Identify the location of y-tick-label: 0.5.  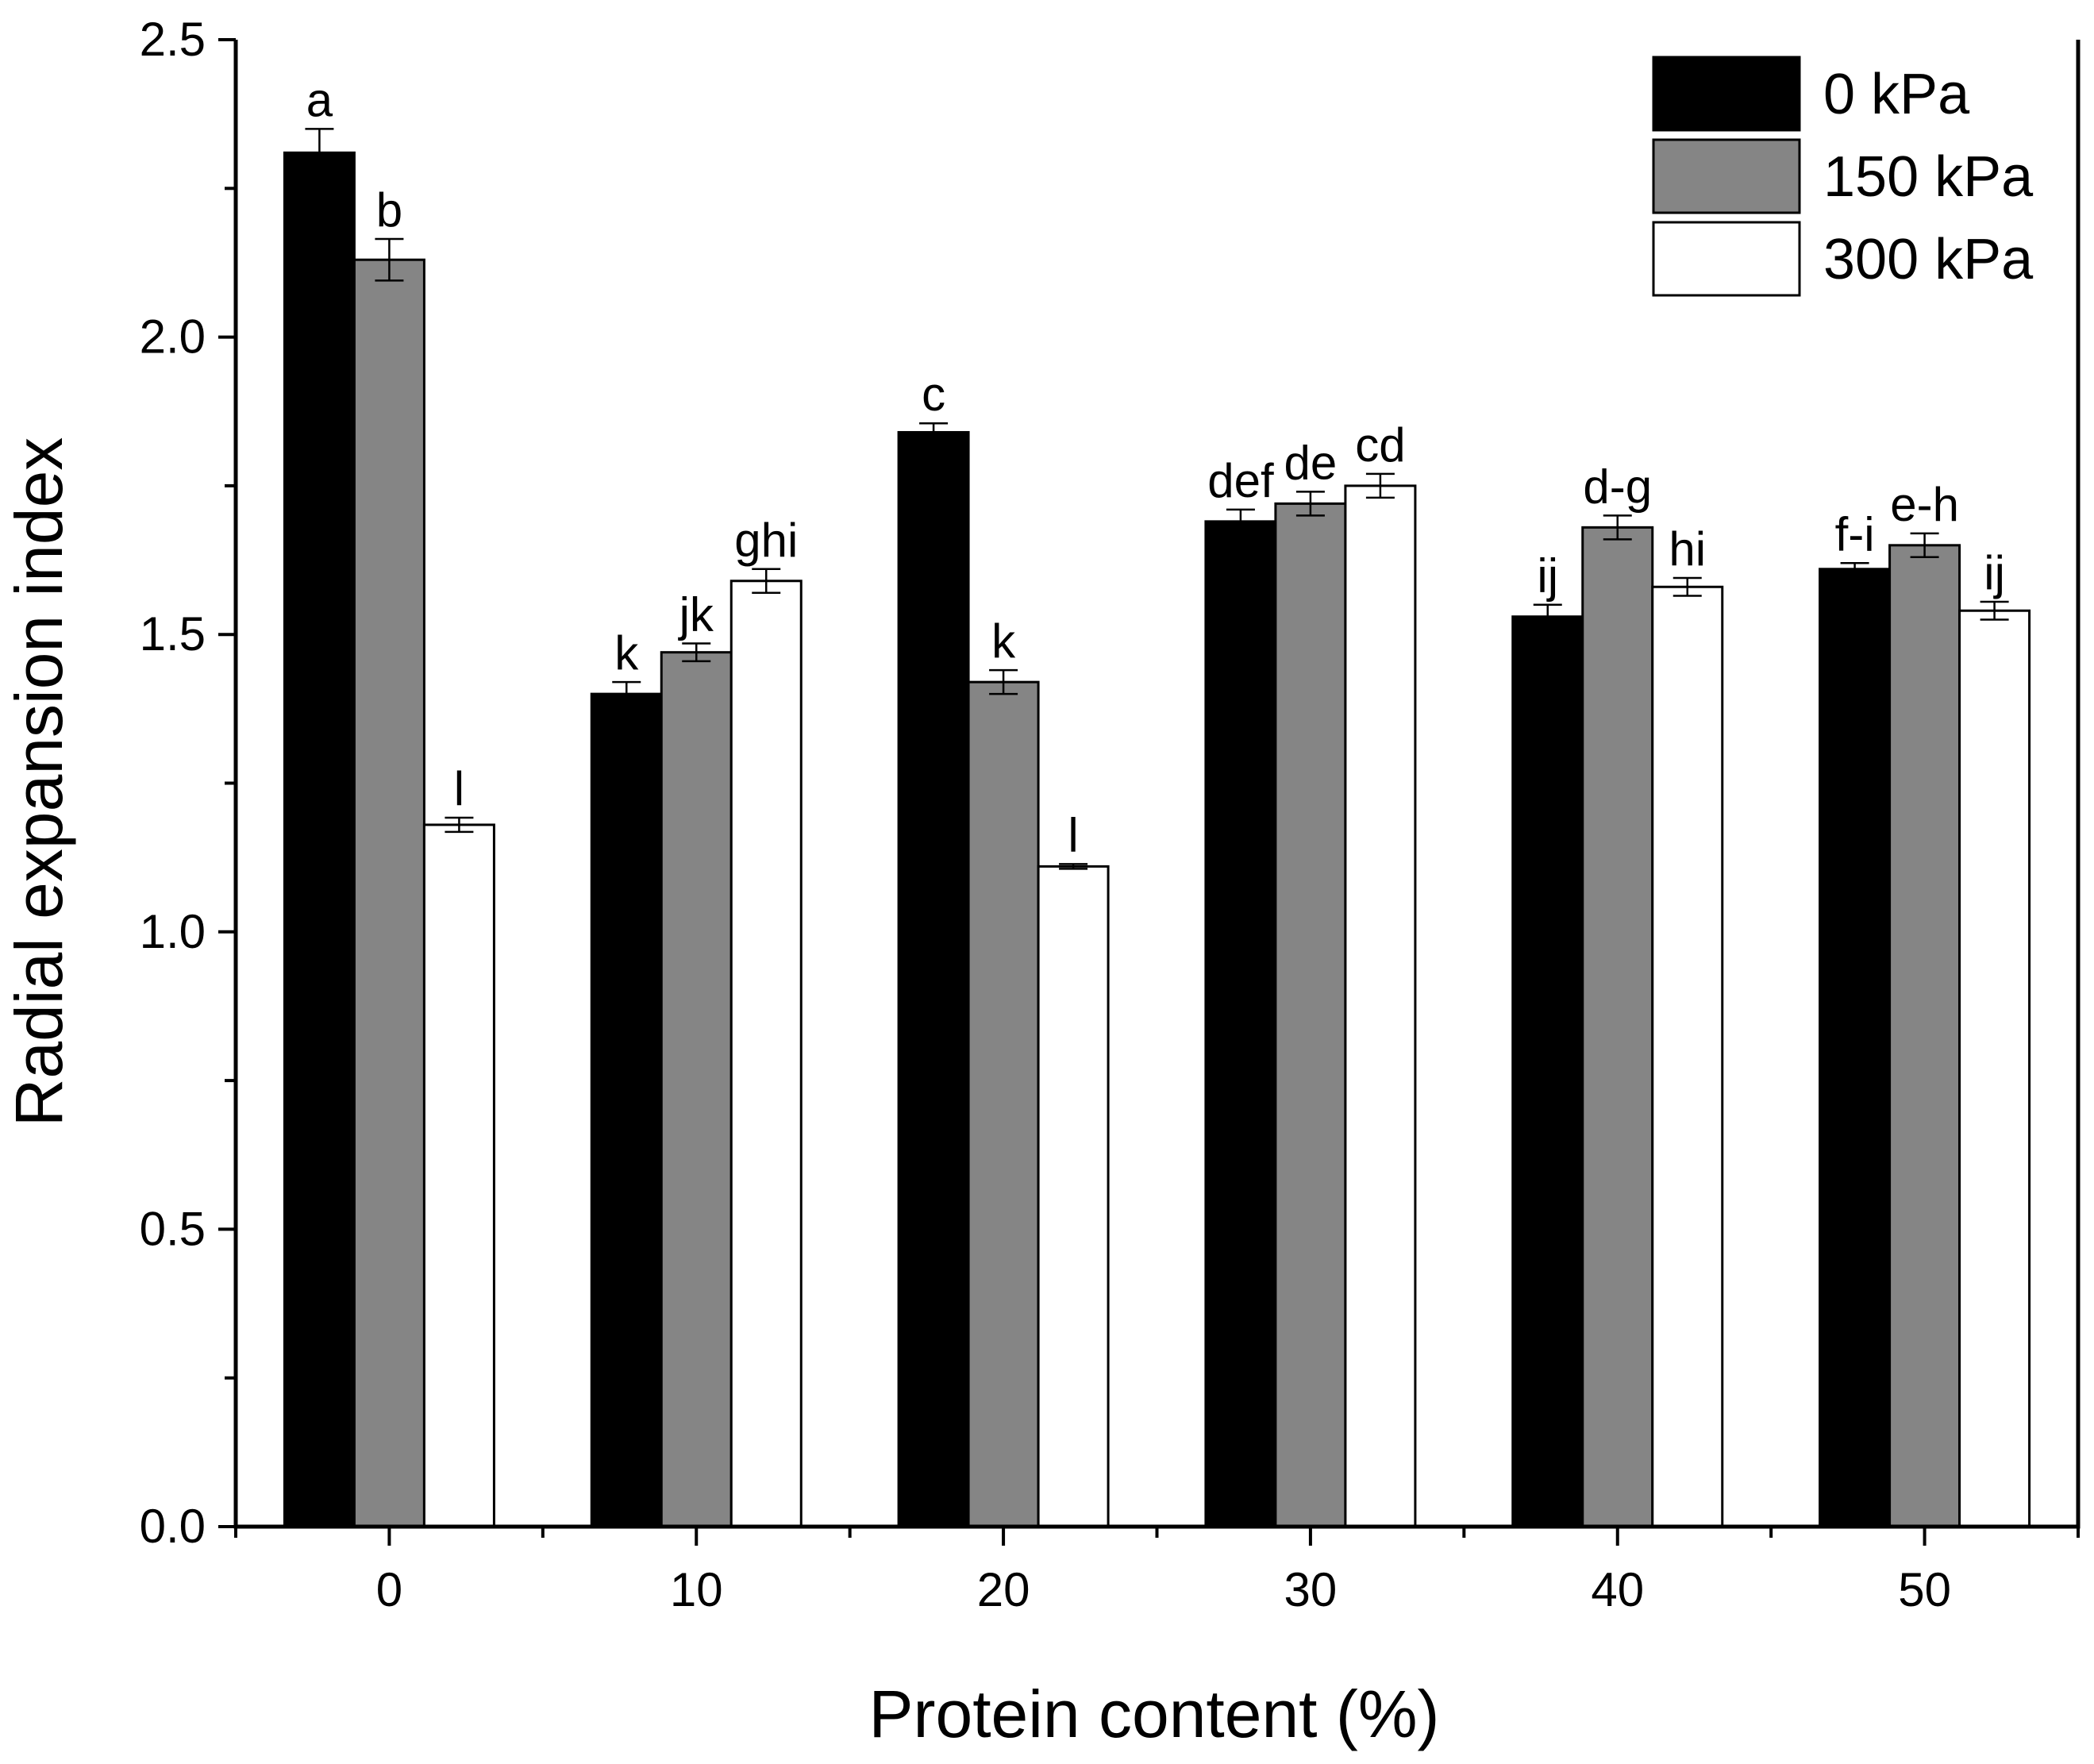
(173, 1228).